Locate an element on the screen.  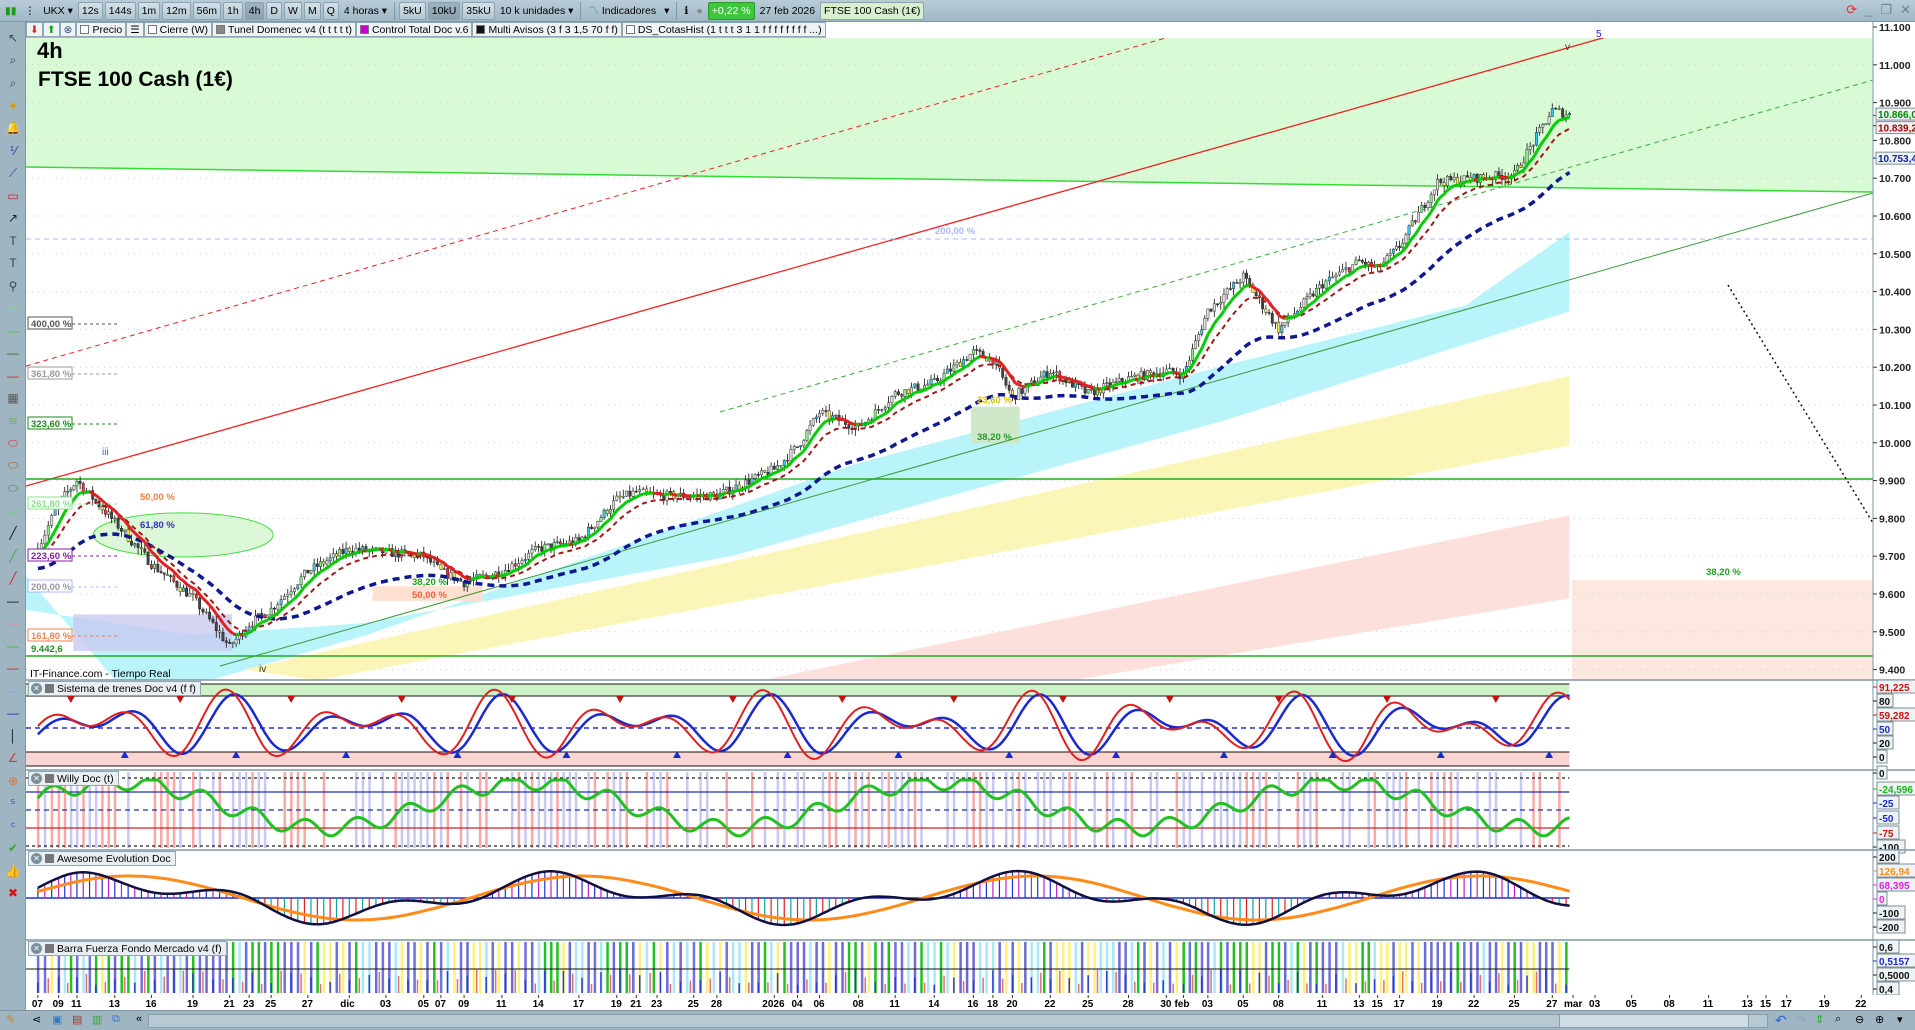
panel-header: ✕ Awesome Evolution Doc is located at coordinates (102, 858).